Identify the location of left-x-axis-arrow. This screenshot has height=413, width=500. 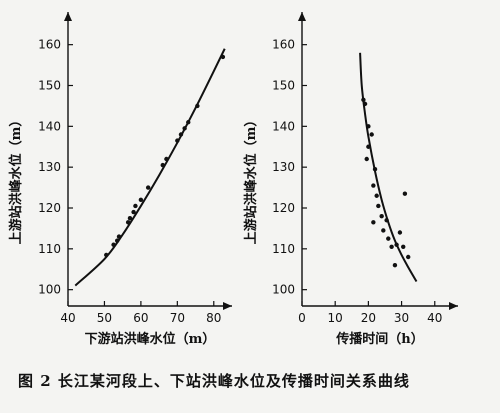
(227, 306).